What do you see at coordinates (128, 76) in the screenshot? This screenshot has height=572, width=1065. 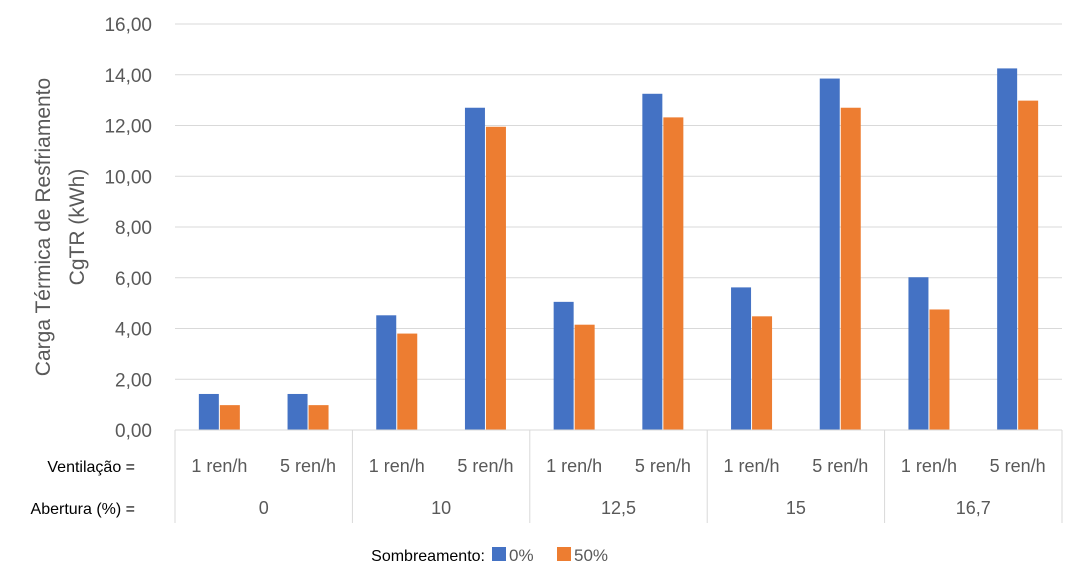 I see `y-tick-label: 14,00` at bounding box center [128, 76].